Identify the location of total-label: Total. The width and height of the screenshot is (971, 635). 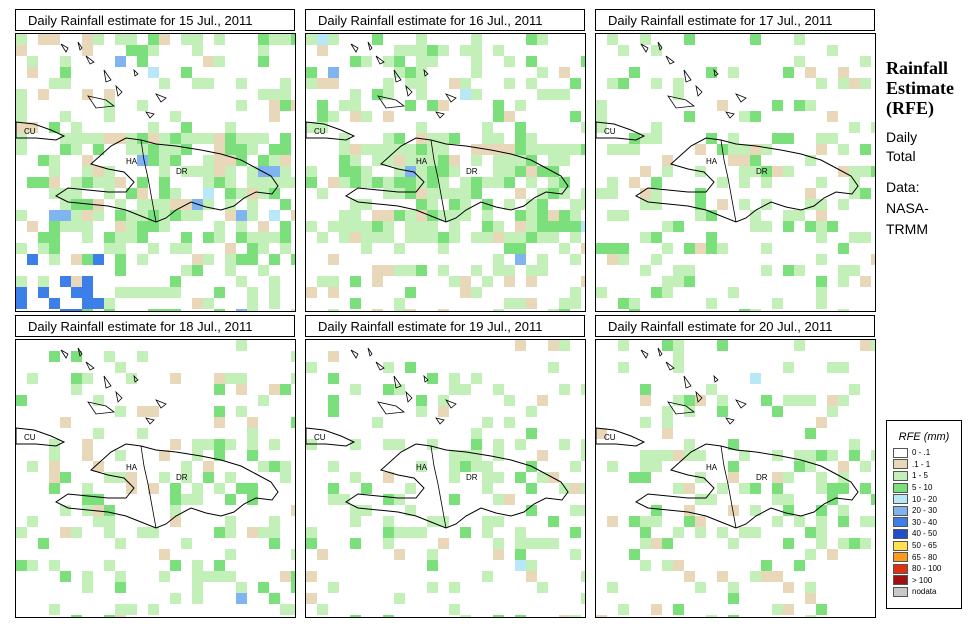
(901, 156).